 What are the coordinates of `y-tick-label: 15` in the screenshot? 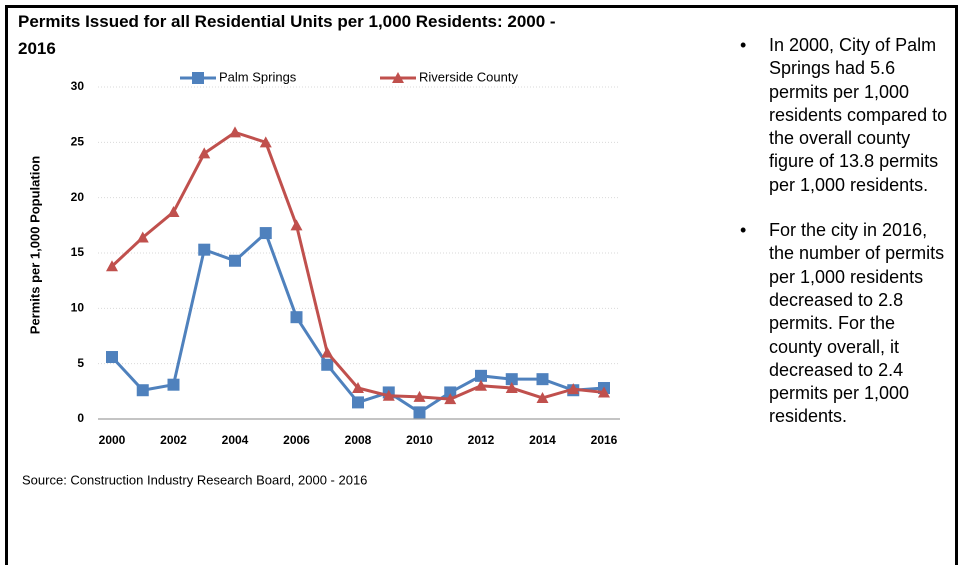 It's located at (78, 252).